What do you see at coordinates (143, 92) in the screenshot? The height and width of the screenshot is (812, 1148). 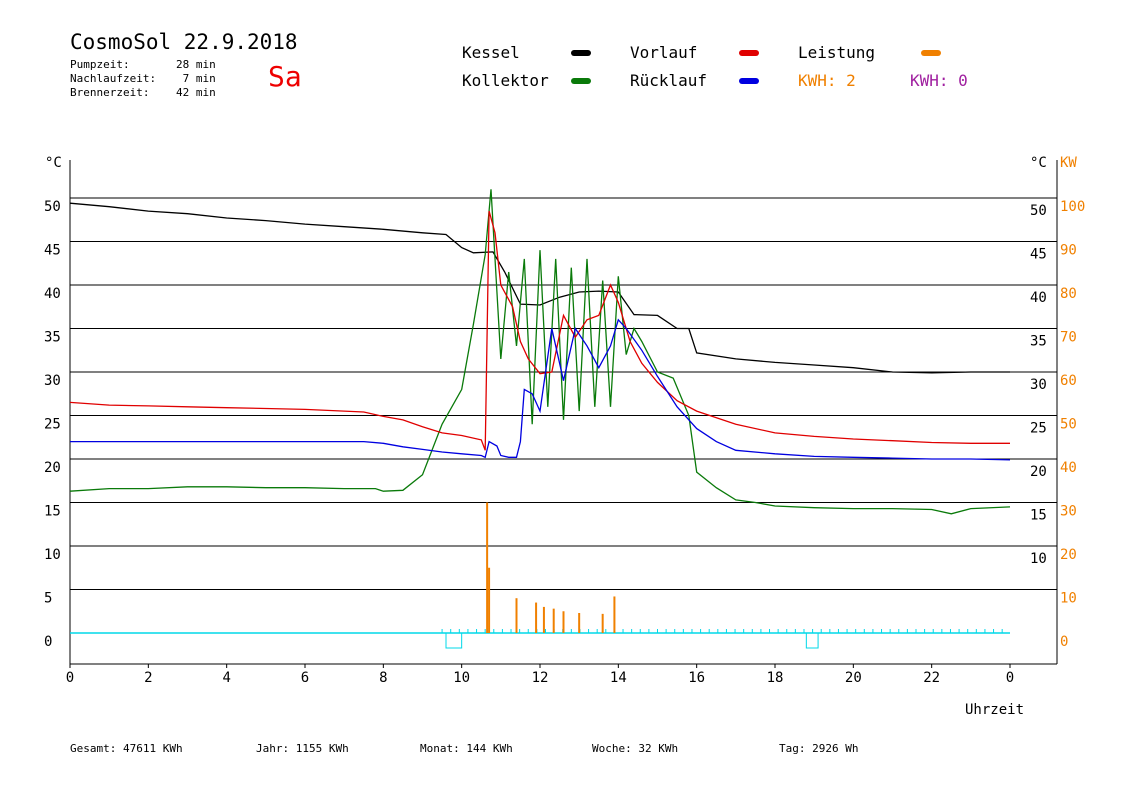 I see `brennerzeit-label: Brennerzeit: 42 min` at bounding box center [143, 92].